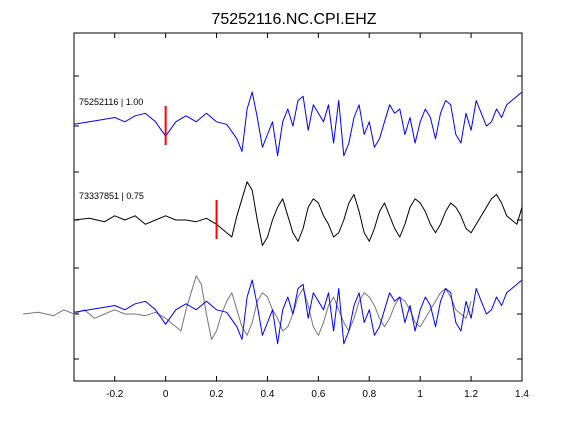 The image size is (576, 432). Describe the element at coordinates (471, 394) in the screenshot. I see `x-tick-label: 1.2` at that location.